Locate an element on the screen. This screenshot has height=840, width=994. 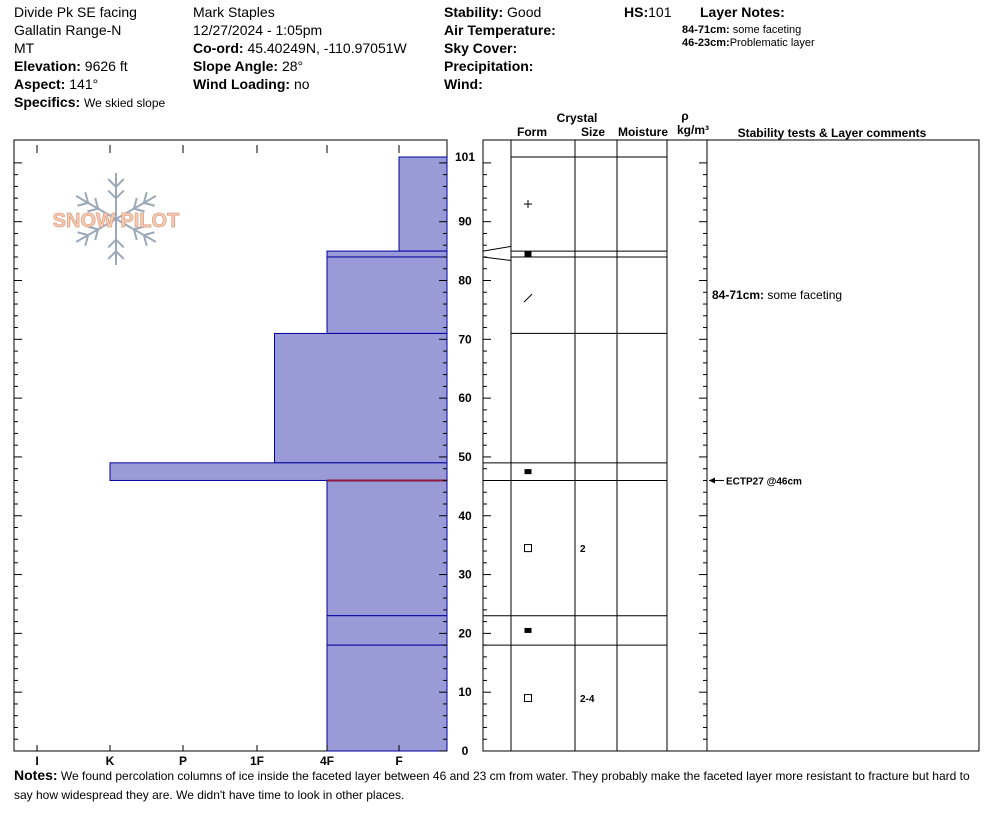
hardness-tick-label: 1F is located at coordinates (257, 761).